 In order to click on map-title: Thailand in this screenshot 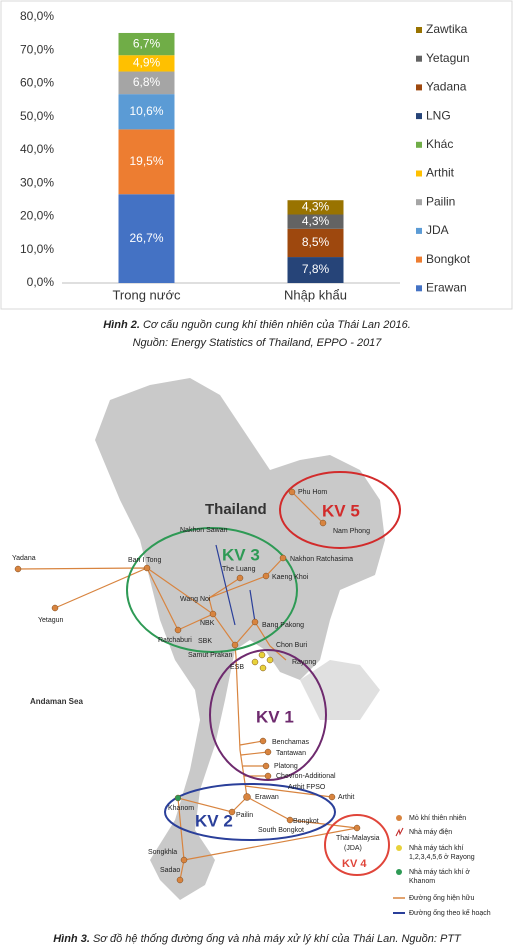, I will do `click(236, 509)`.